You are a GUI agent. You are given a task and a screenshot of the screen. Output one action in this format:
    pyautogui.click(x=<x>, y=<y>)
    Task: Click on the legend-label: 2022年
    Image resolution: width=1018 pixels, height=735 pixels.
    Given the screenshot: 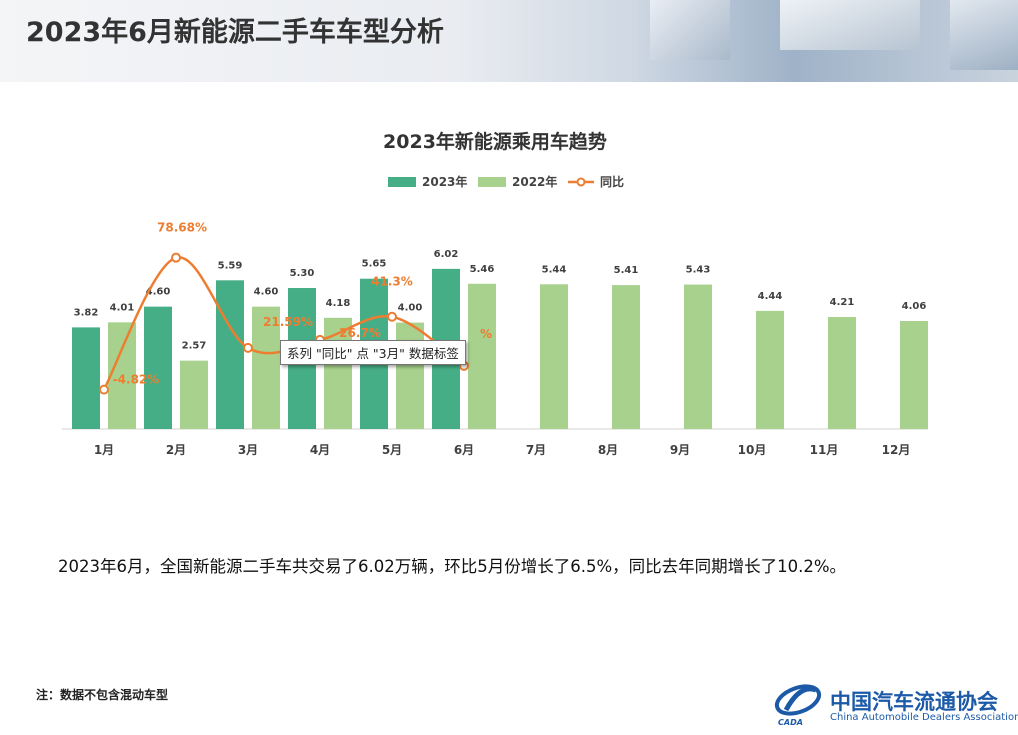 What is the action you would take?
    pyautogui.click(x=534, y=181)
    